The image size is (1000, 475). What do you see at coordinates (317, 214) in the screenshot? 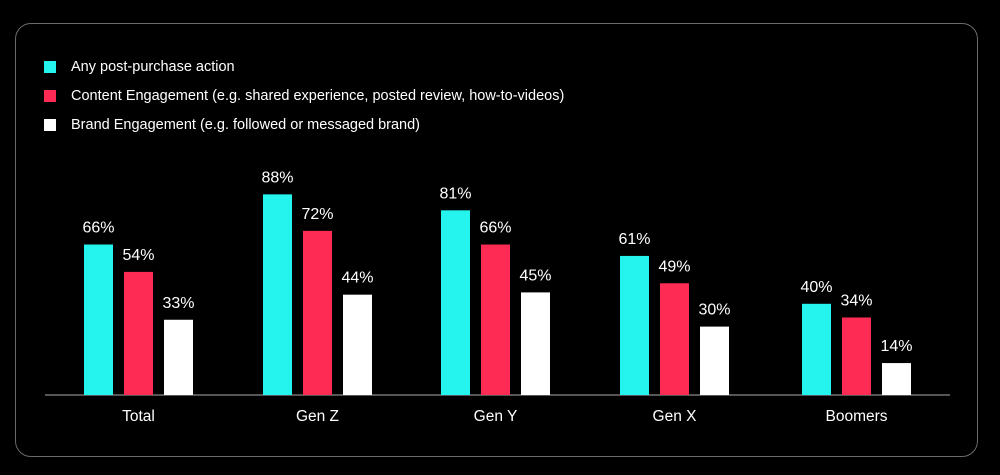
I see `data-label-content-engagement-gen-z: 72%` at bounding box center [317, 214].